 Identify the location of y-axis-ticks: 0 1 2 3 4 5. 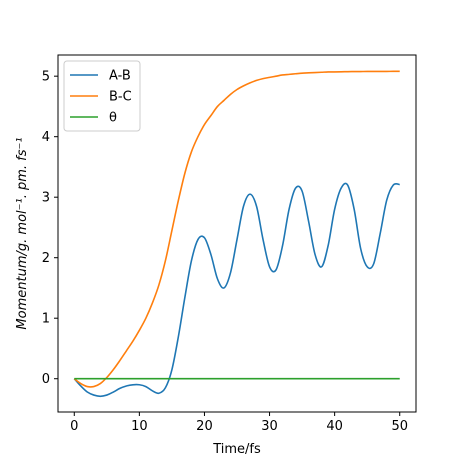
(50, 228).